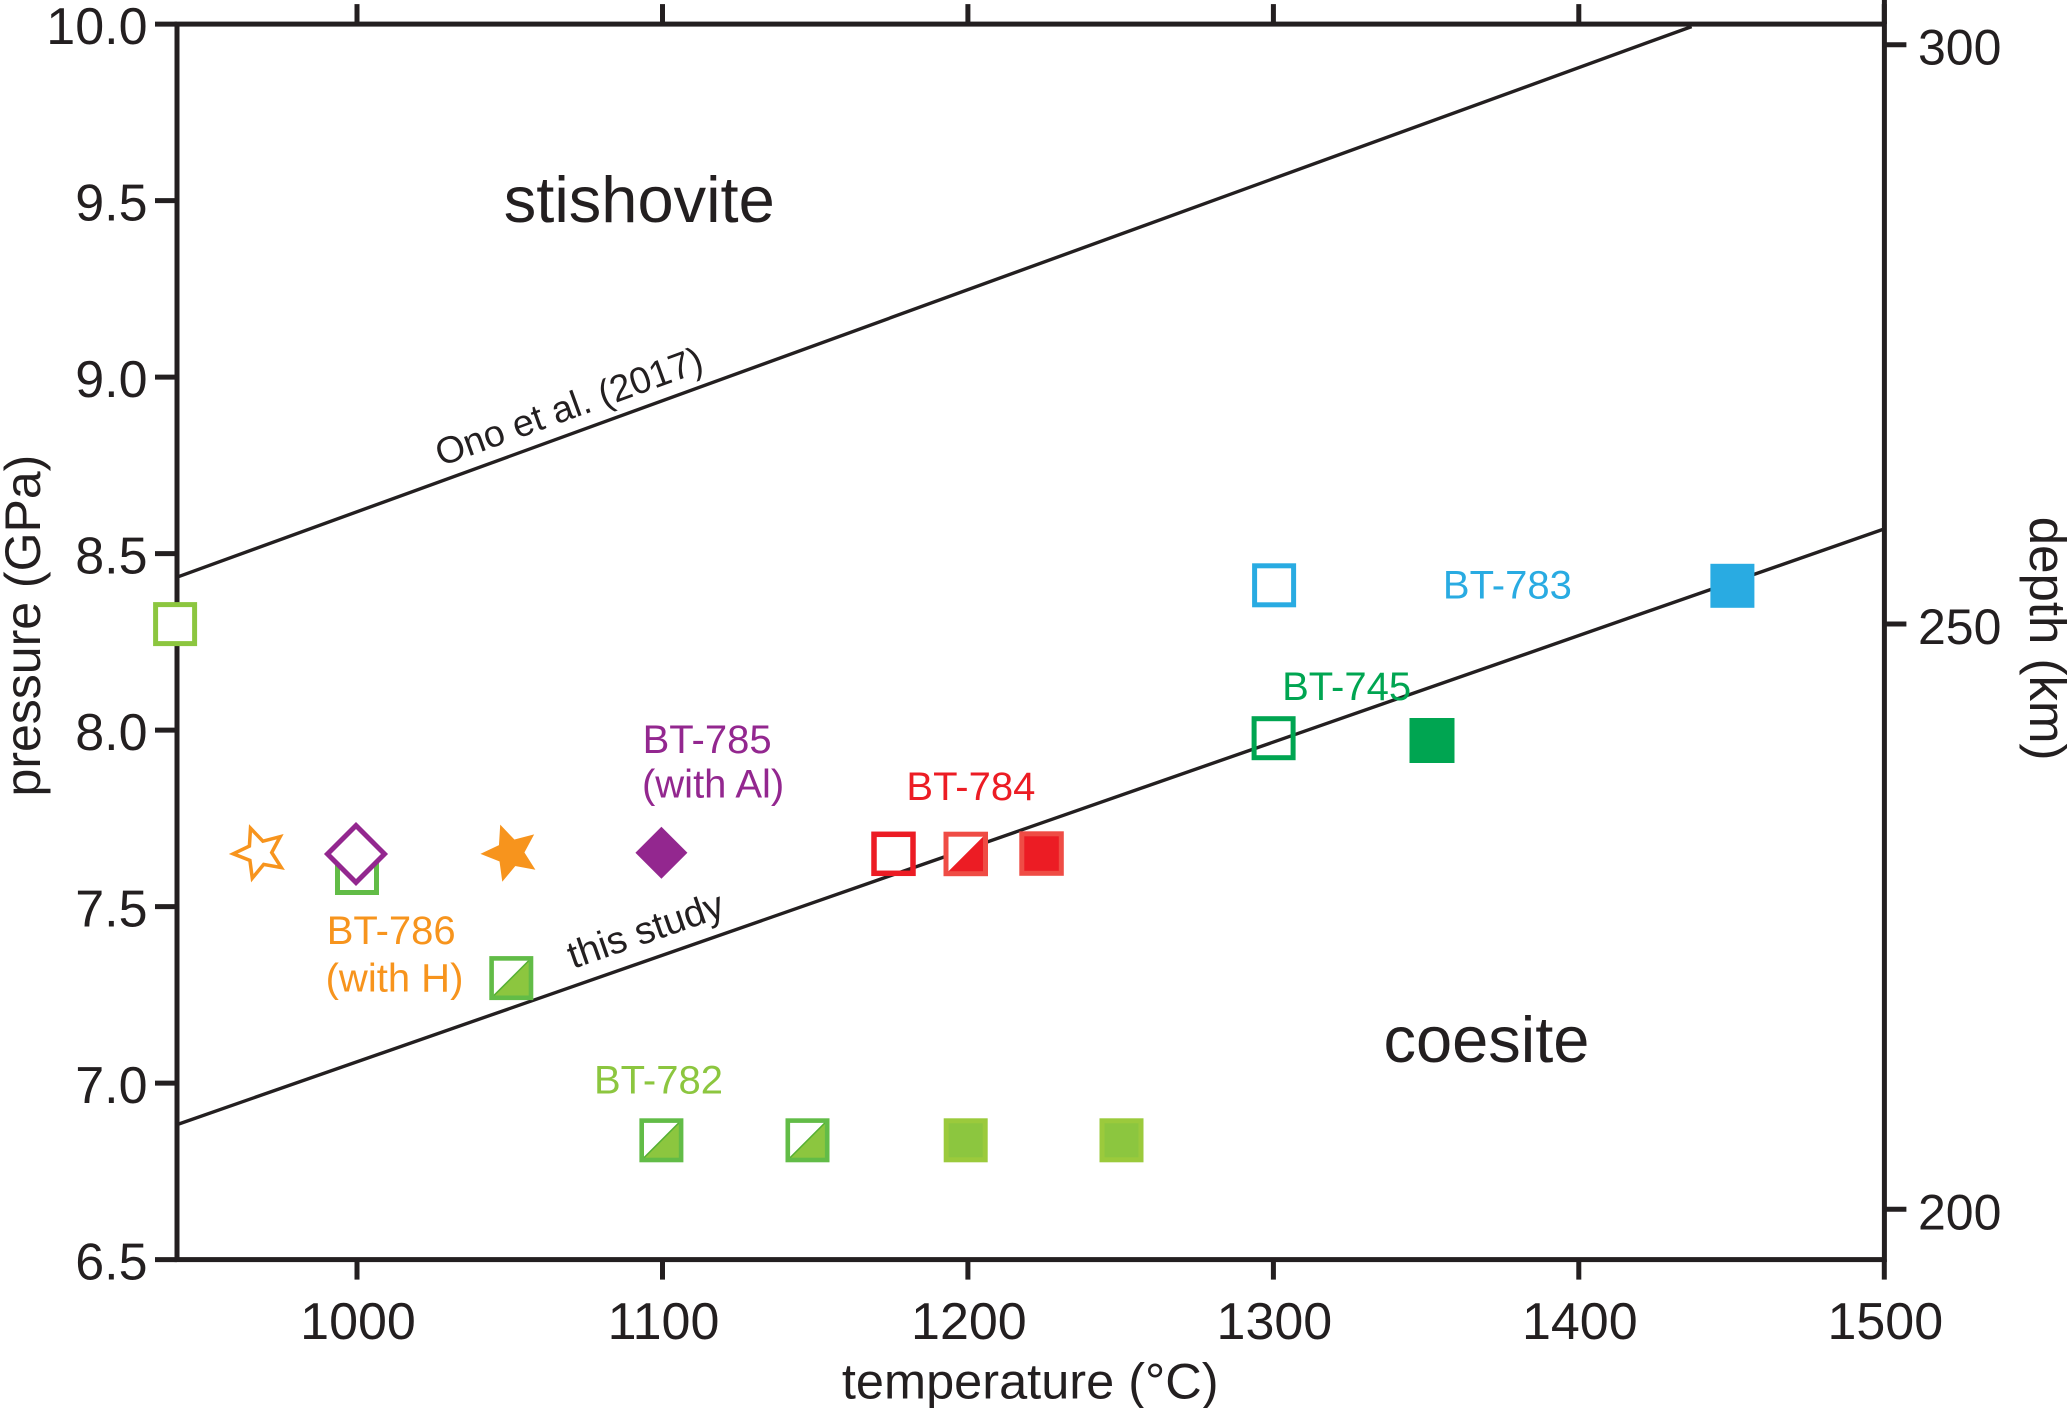 The height and width of the screenshot is (1408, 2067). Describe the element at coordinates (358, 1322) in the screenshot. I see `svg-text: 1000` at that location.